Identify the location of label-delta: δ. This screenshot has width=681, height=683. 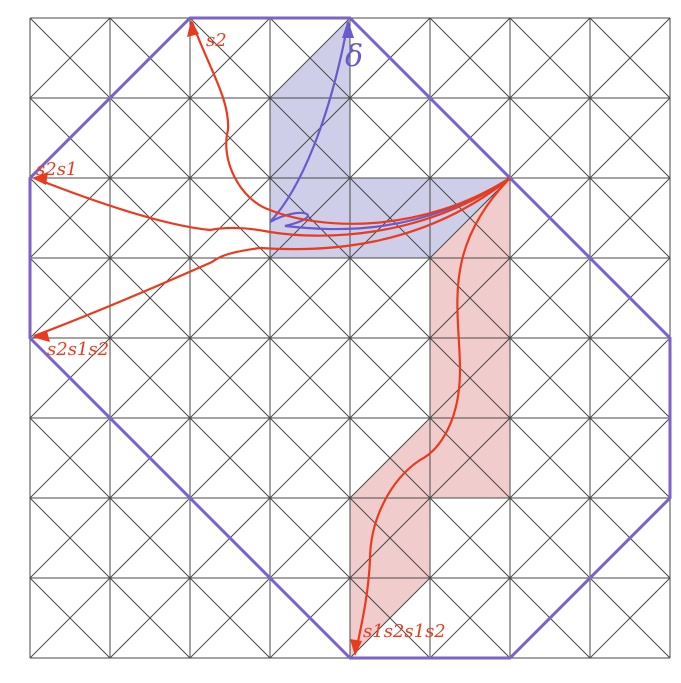
(354, 56).